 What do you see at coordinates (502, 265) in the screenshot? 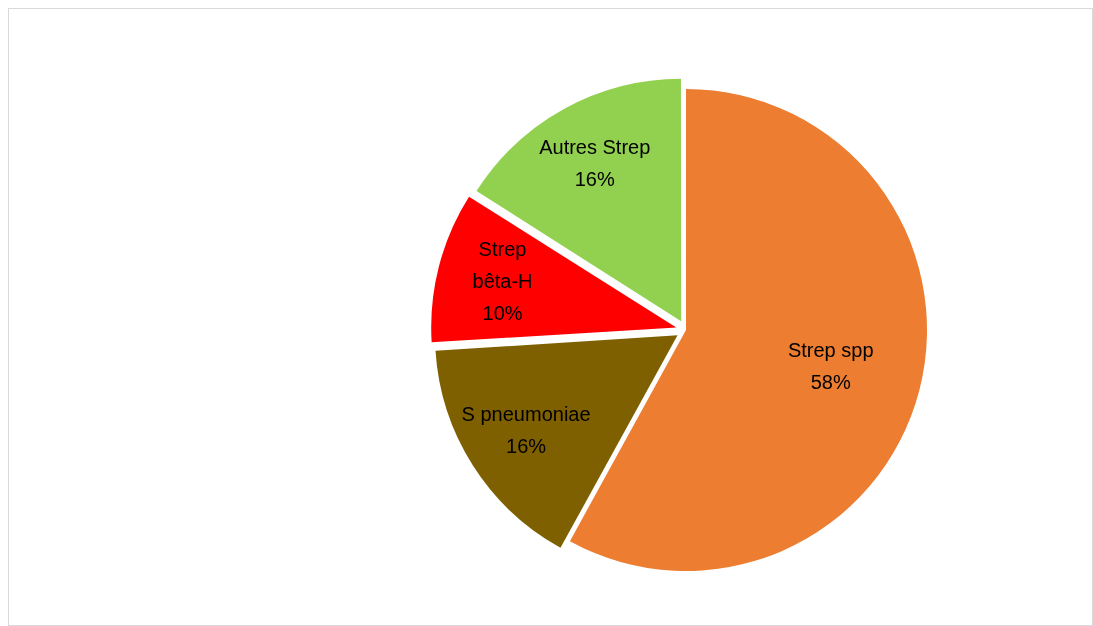
I see `slice-label: Strep bêta-H` at bounding box center [502, 265].